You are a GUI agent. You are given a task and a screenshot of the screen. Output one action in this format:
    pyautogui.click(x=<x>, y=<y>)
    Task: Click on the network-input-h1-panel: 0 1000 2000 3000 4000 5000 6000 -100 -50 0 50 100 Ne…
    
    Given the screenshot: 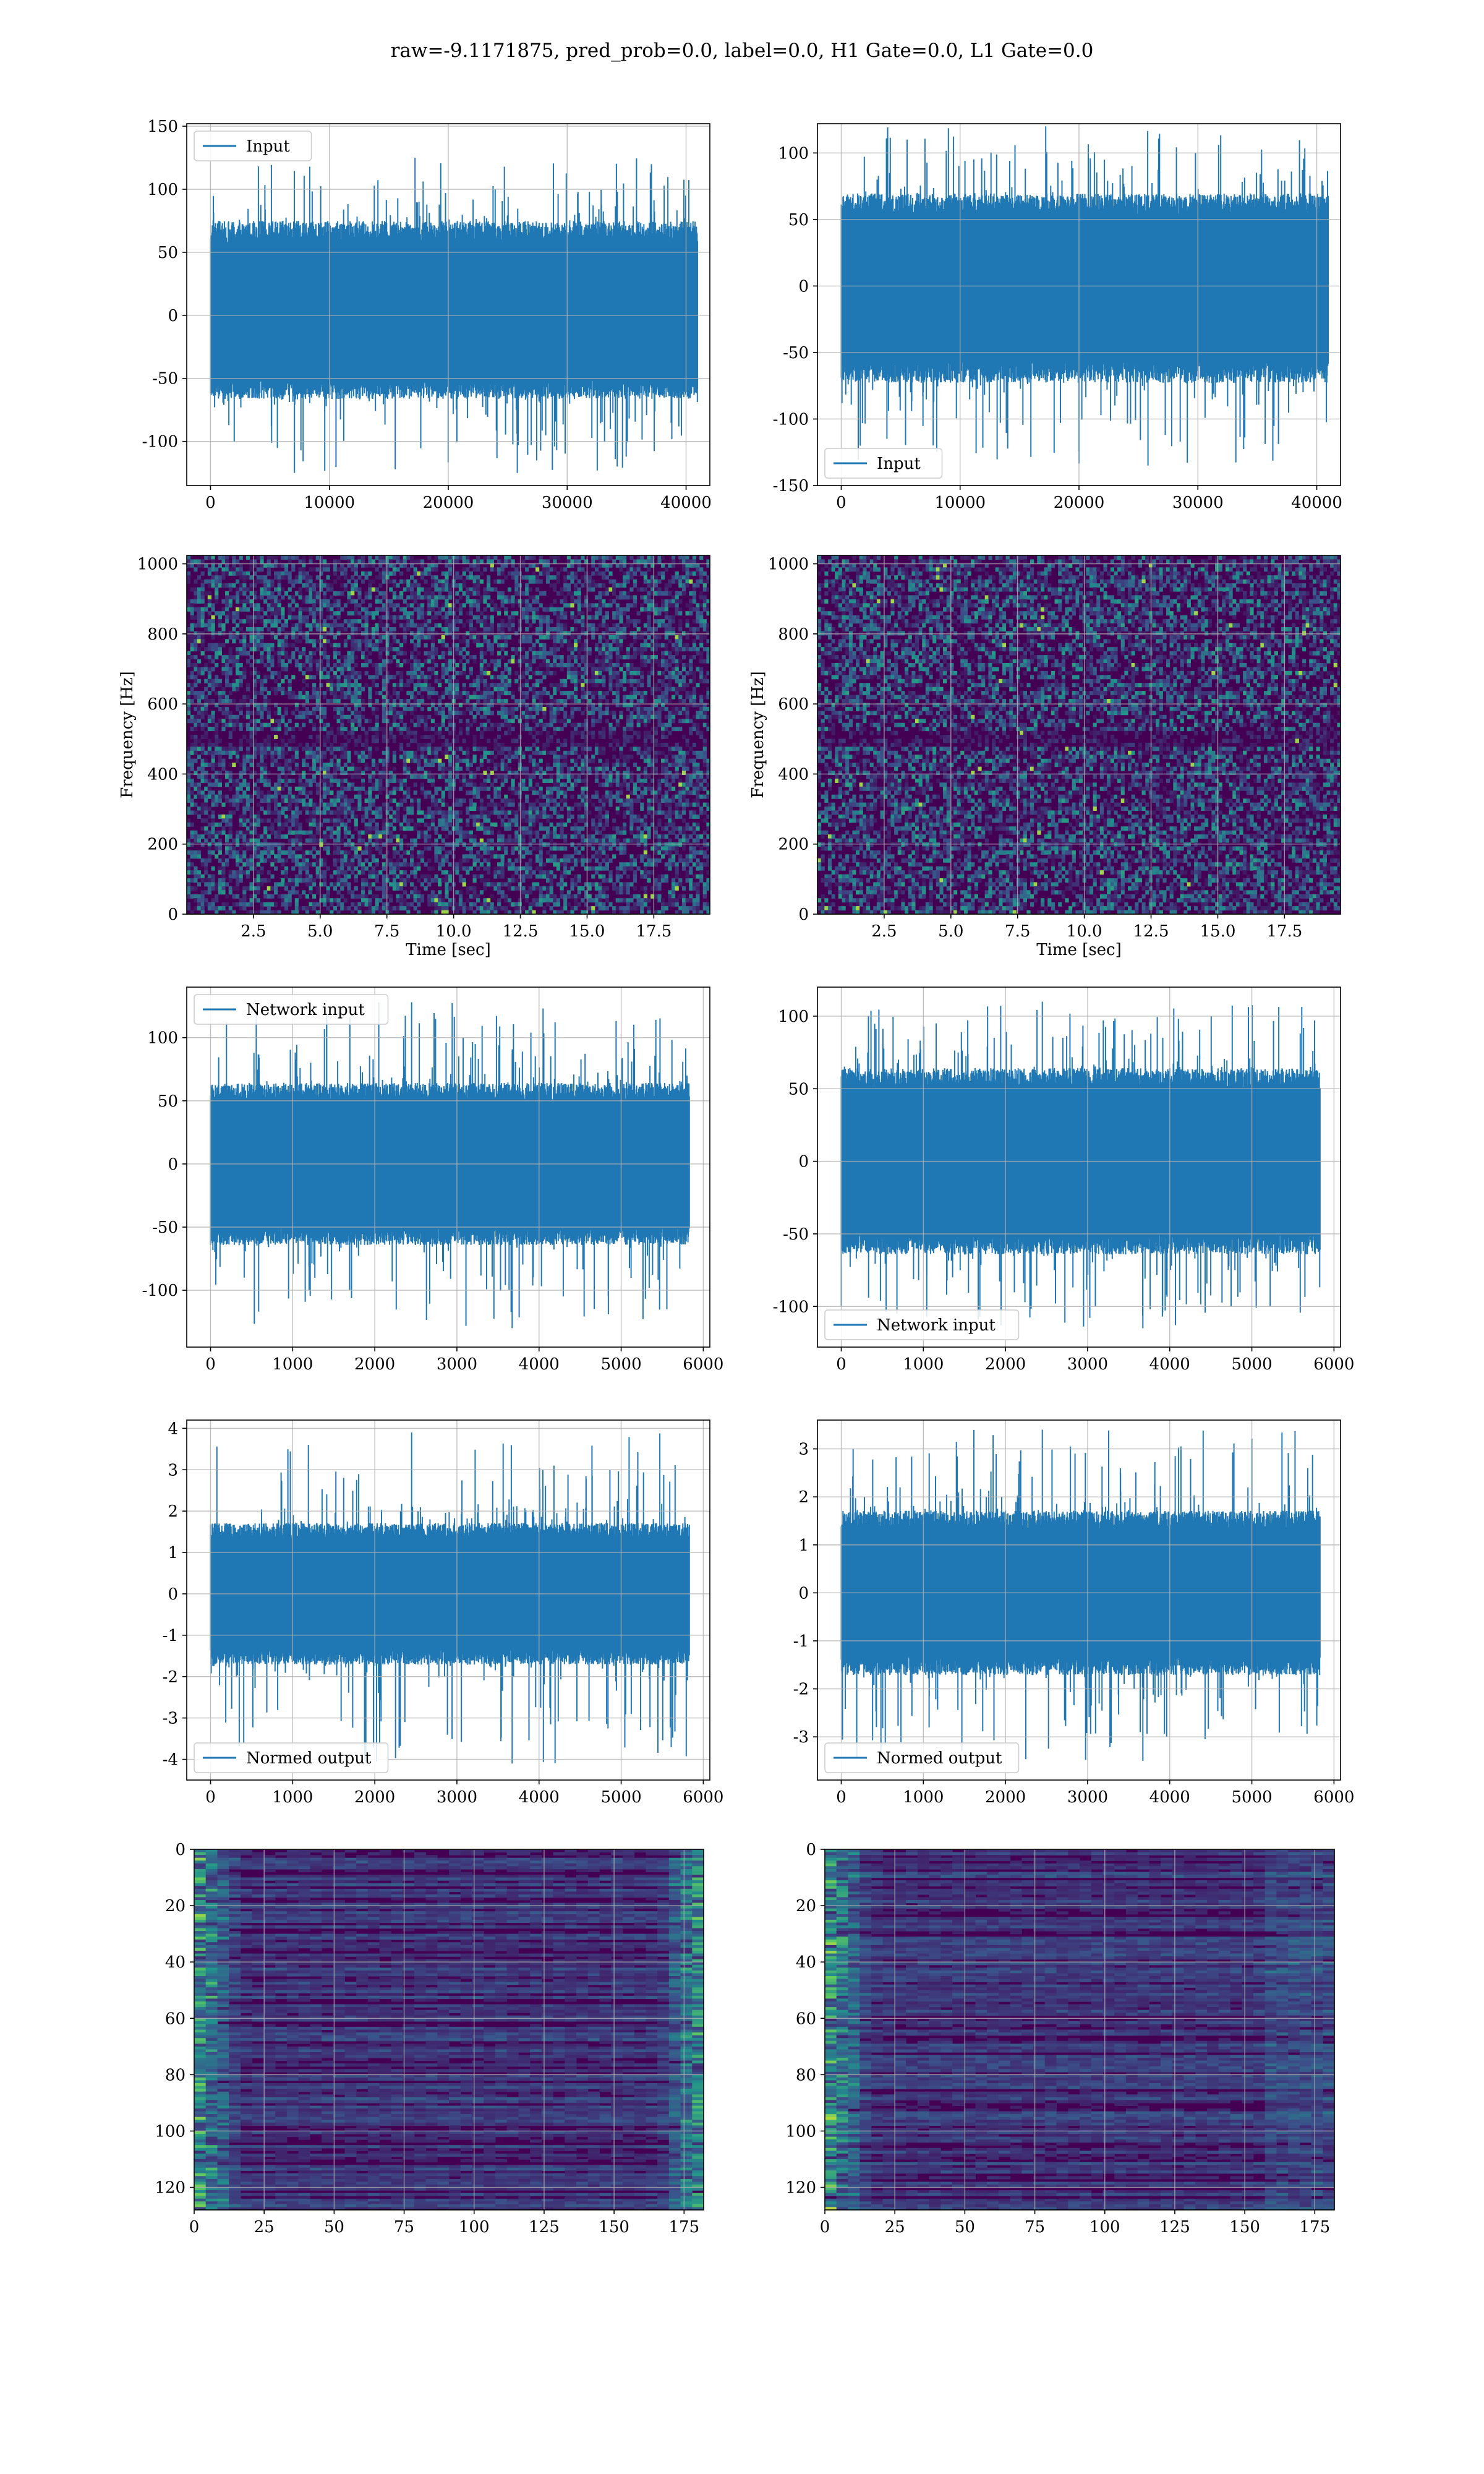 What is the action you would take?
    pyautogui.click(x=432, y=1180)
    